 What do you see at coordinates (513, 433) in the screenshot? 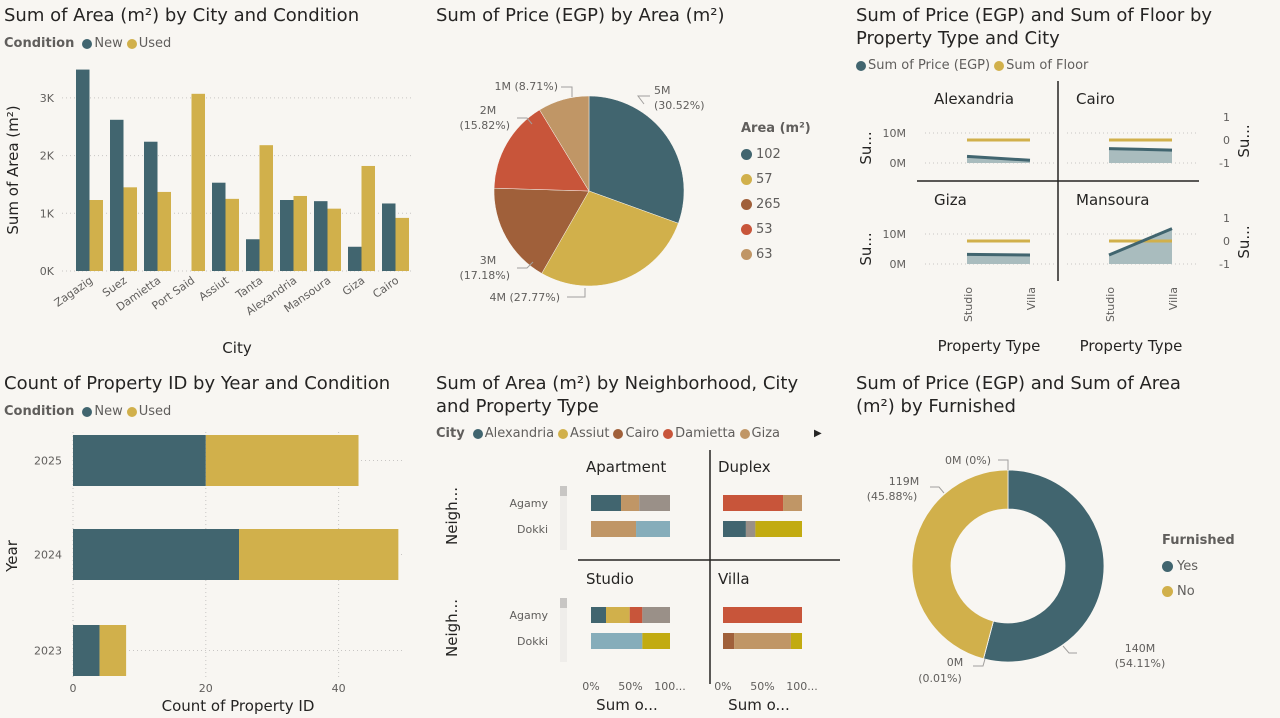
I see `legend-item: Alexandria` at bounding box center [513, 433].